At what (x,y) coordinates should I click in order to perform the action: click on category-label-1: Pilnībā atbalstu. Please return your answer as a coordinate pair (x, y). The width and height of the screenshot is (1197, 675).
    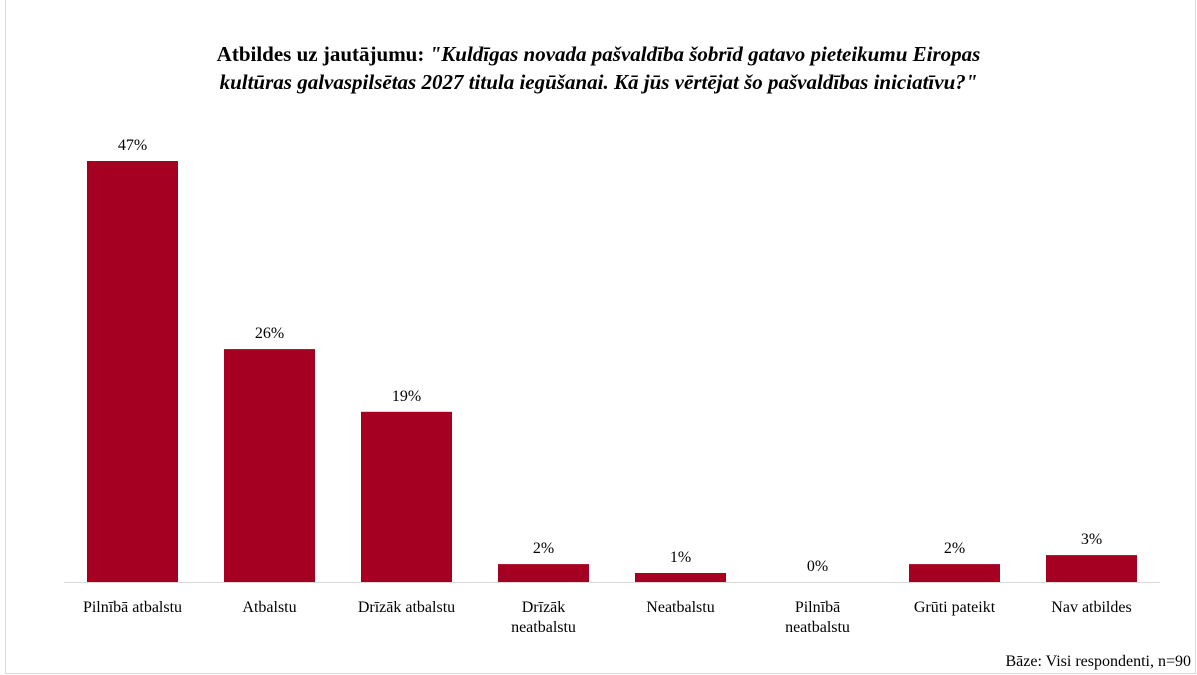
    Looking at the image, I should click on (132, 607).